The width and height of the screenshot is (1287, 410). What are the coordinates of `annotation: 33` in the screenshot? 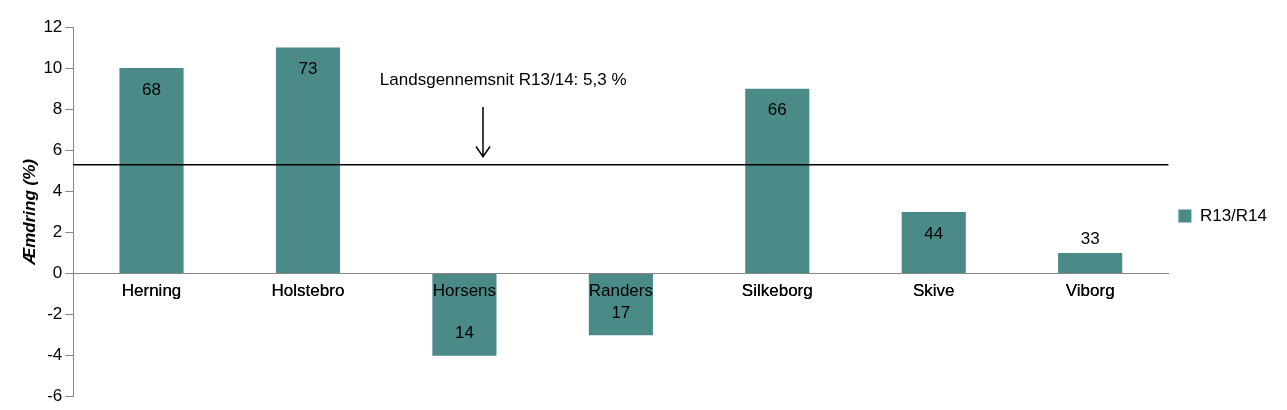 It's located at (1090, 238).